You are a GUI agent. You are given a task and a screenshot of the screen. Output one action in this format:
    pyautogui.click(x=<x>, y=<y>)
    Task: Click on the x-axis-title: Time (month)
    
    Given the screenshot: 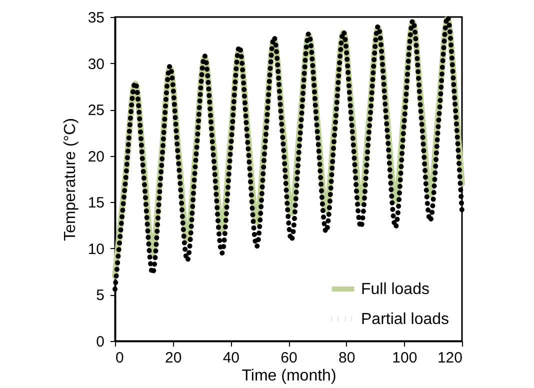 What is the action you would take?
    pyautogui.click(x=289, y=376)
    